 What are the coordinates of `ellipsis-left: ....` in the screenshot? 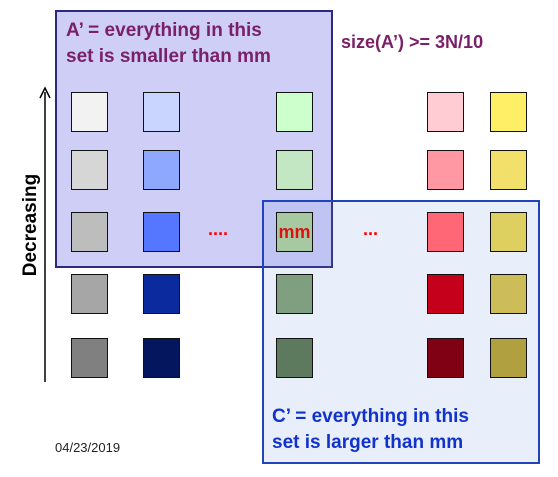 It's located at (218, 229).